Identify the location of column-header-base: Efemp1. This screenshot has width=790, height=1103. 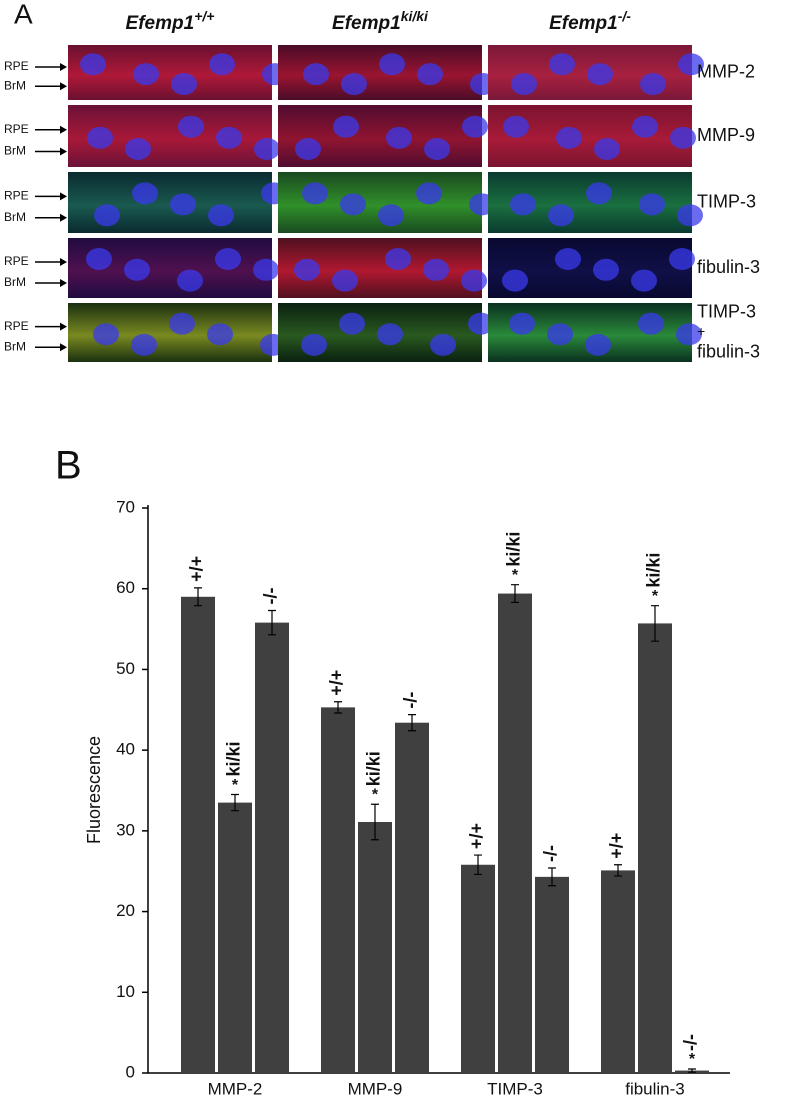
(583, 23).